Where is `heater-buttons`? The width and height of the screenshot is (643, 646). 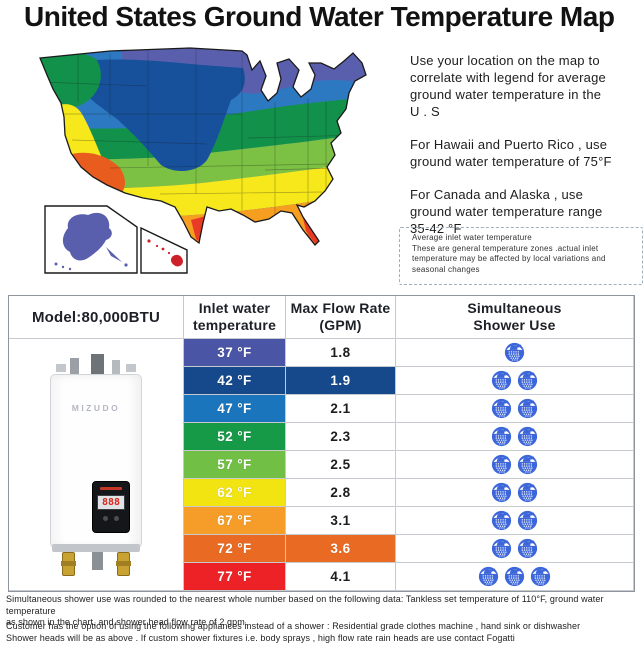 heater-buttons is located at coordinates (111, 518).